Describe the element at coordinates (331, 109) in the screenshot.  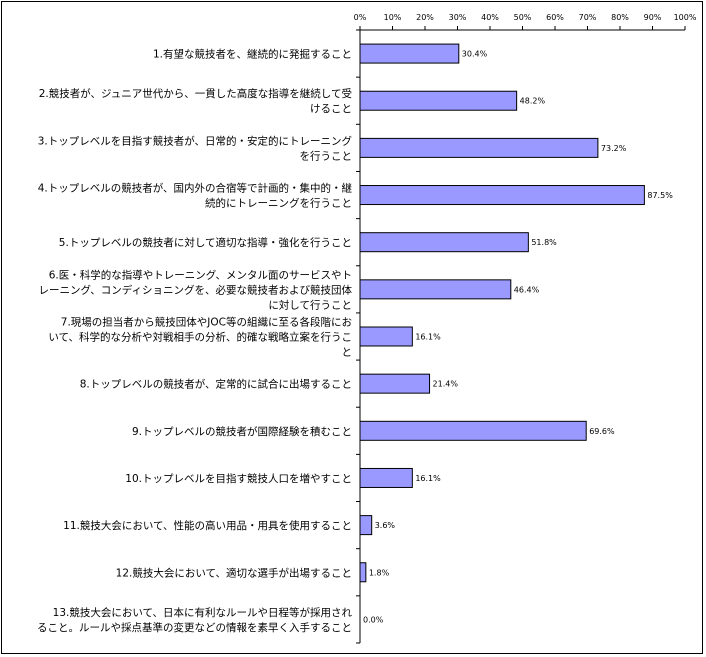
I see `category-label: けること` at that location.